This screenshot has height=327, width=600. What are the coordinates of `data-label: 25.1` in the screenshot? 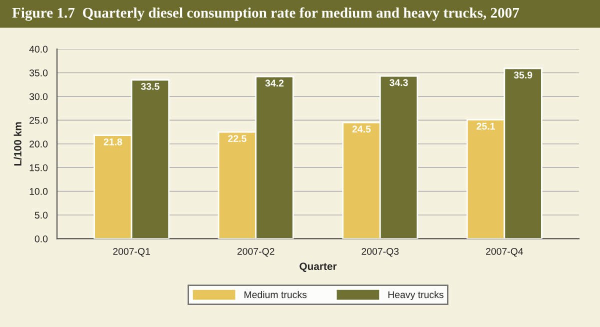 It's located at (485, 126).